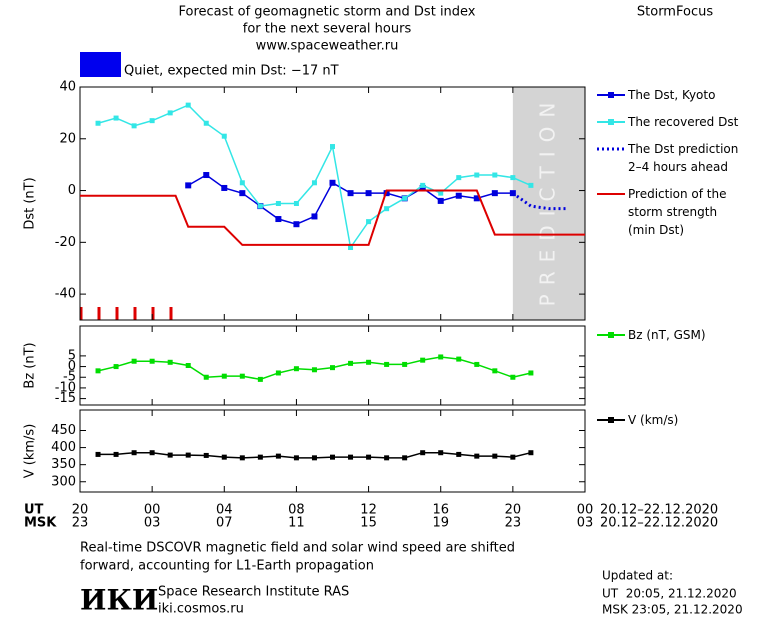 The width and height of the screenshot is (760, 620). I want to click on logo: ИКИ, so click(119, 600).